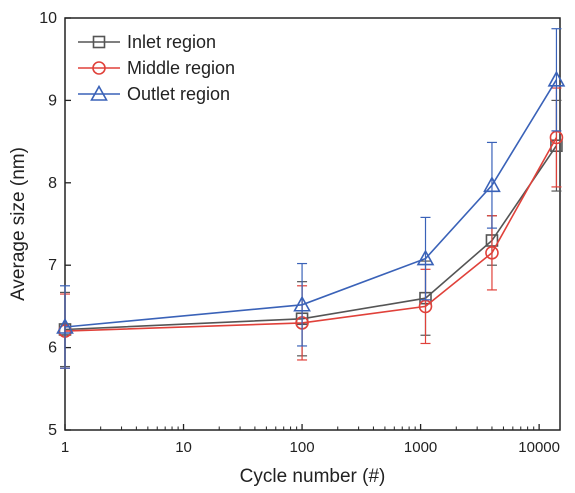 This screenshot has width=575, height=493. What do you see at coordinates (52, 430) in the screenshot?
I see `y-tick-label: 5` at bounding box center [52, 430].